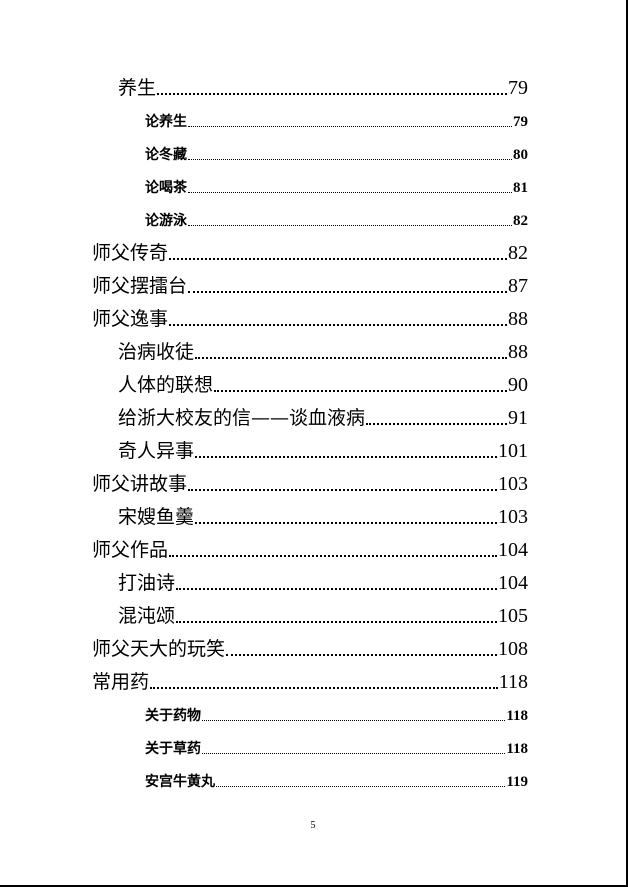  Describe the element at coordinates (156, 517) in the screenshot. I see `toc-entry-title: 宋嫂鱼羹` at that location.